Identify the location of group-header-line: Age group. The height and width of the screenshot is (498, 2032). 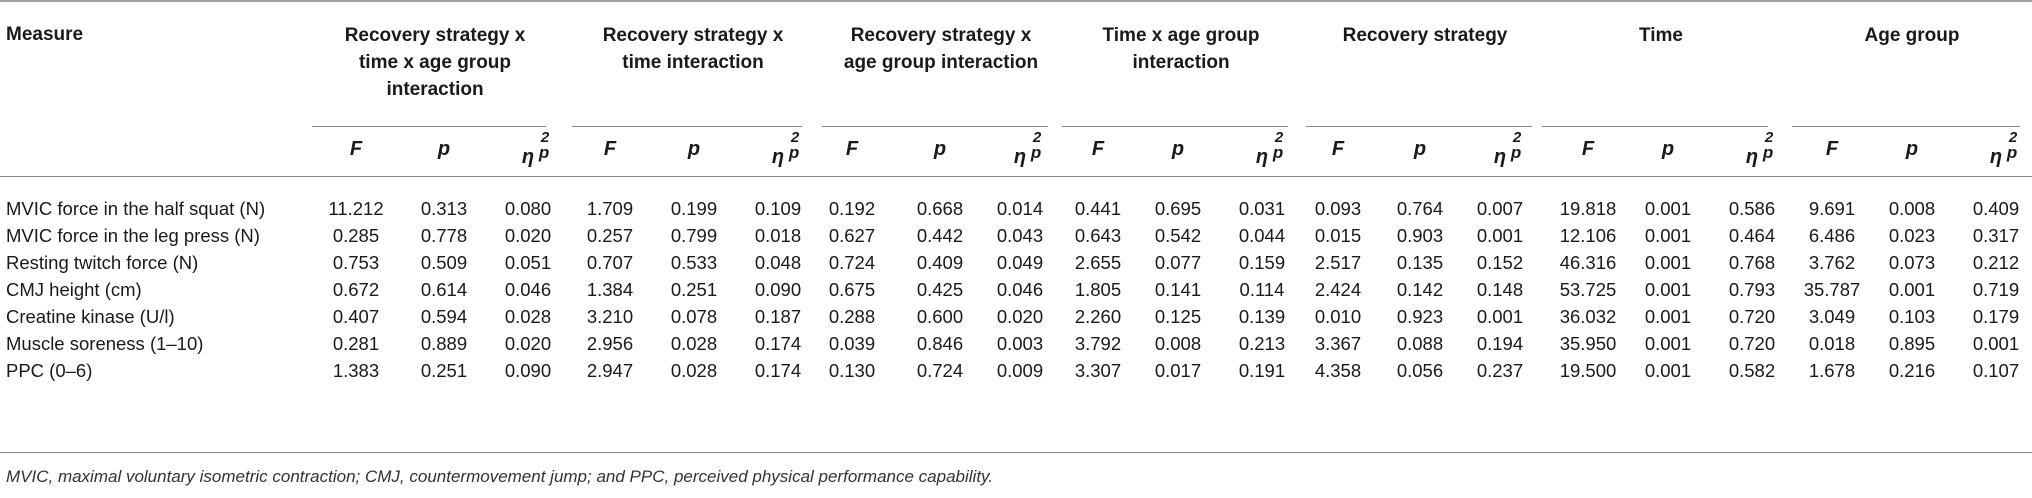
(1912, 35).